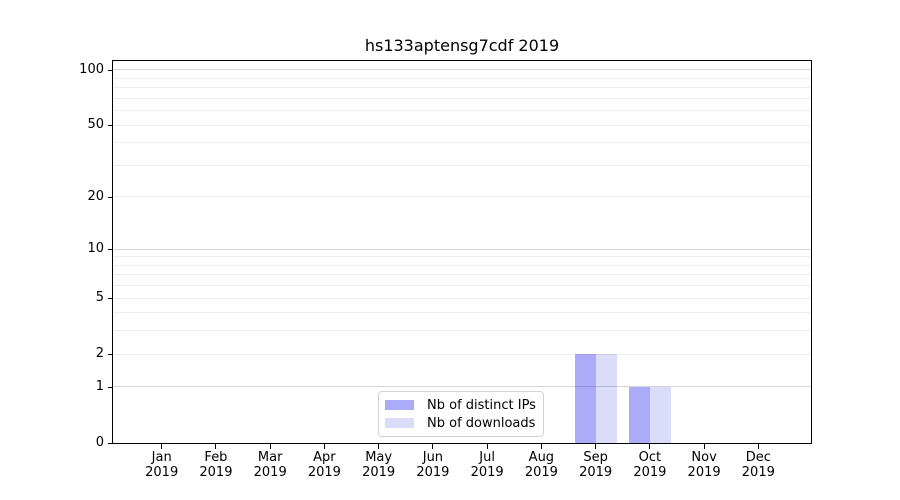  I want to click on x-axis-tick-label: Mar 2019, so click(270, 465).